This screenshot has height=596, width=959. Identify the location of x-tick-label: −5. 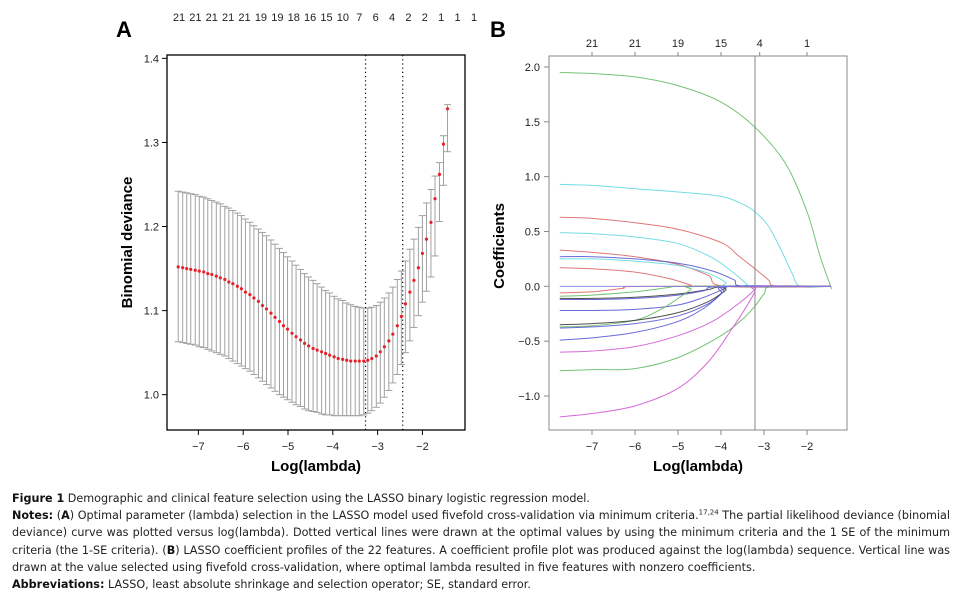
(288, 447).